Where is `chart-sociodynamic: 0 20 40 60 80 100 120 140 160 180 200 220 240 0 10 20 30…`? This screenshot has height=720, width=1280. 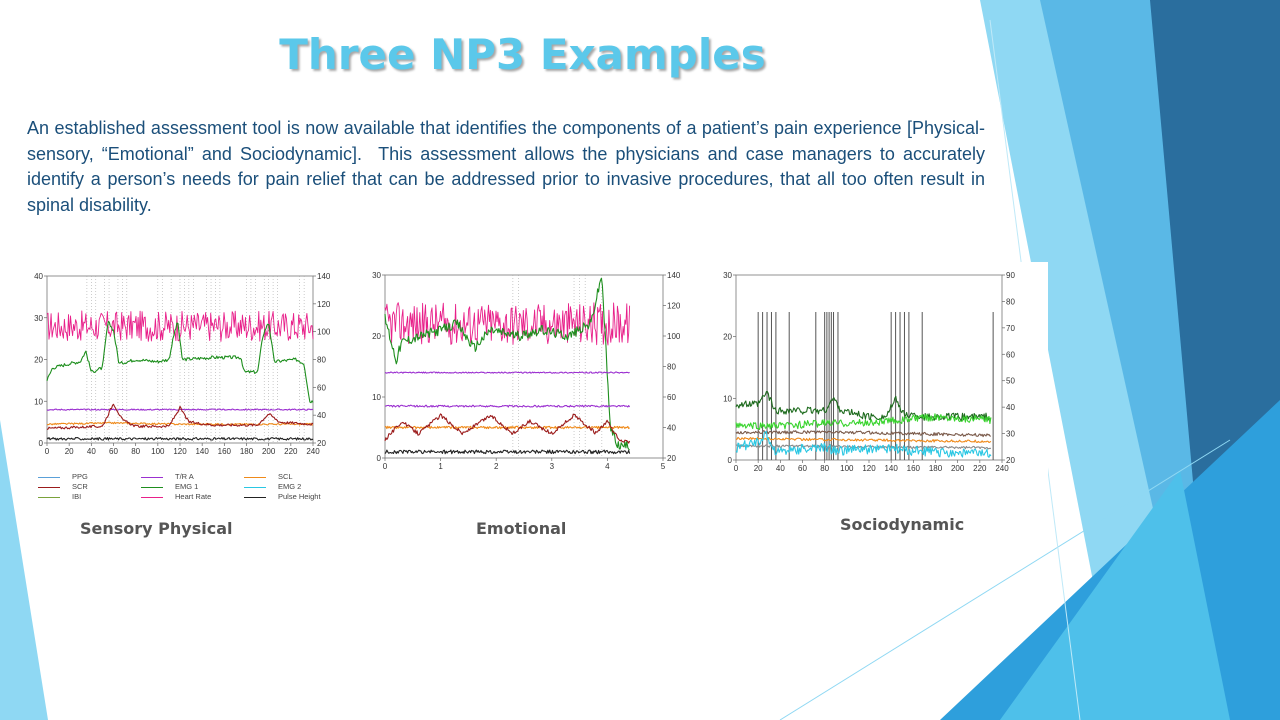
chart-sociodynamic: 0 20 40 60 80 100 120 140 160 180 200 220 240 0 10 20 30… is located at coordinates (869, 372).